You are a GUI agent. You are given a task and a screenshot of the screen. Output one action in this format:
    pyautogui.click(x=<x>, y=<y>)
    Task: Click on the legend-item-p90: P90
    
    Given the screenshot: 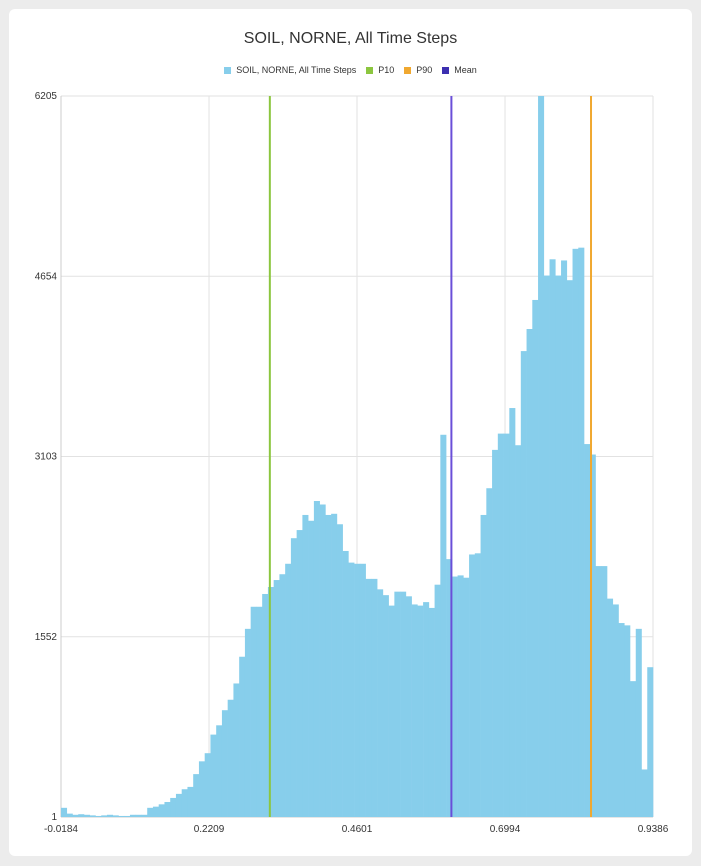 What is the action you would take?
    pyautogui.click(x=418, y=70)
    